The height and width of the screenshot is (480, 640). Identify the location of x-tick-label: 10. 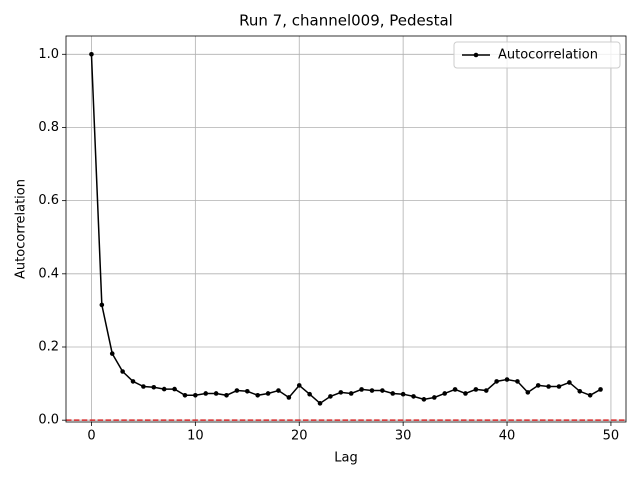
(195, 436).